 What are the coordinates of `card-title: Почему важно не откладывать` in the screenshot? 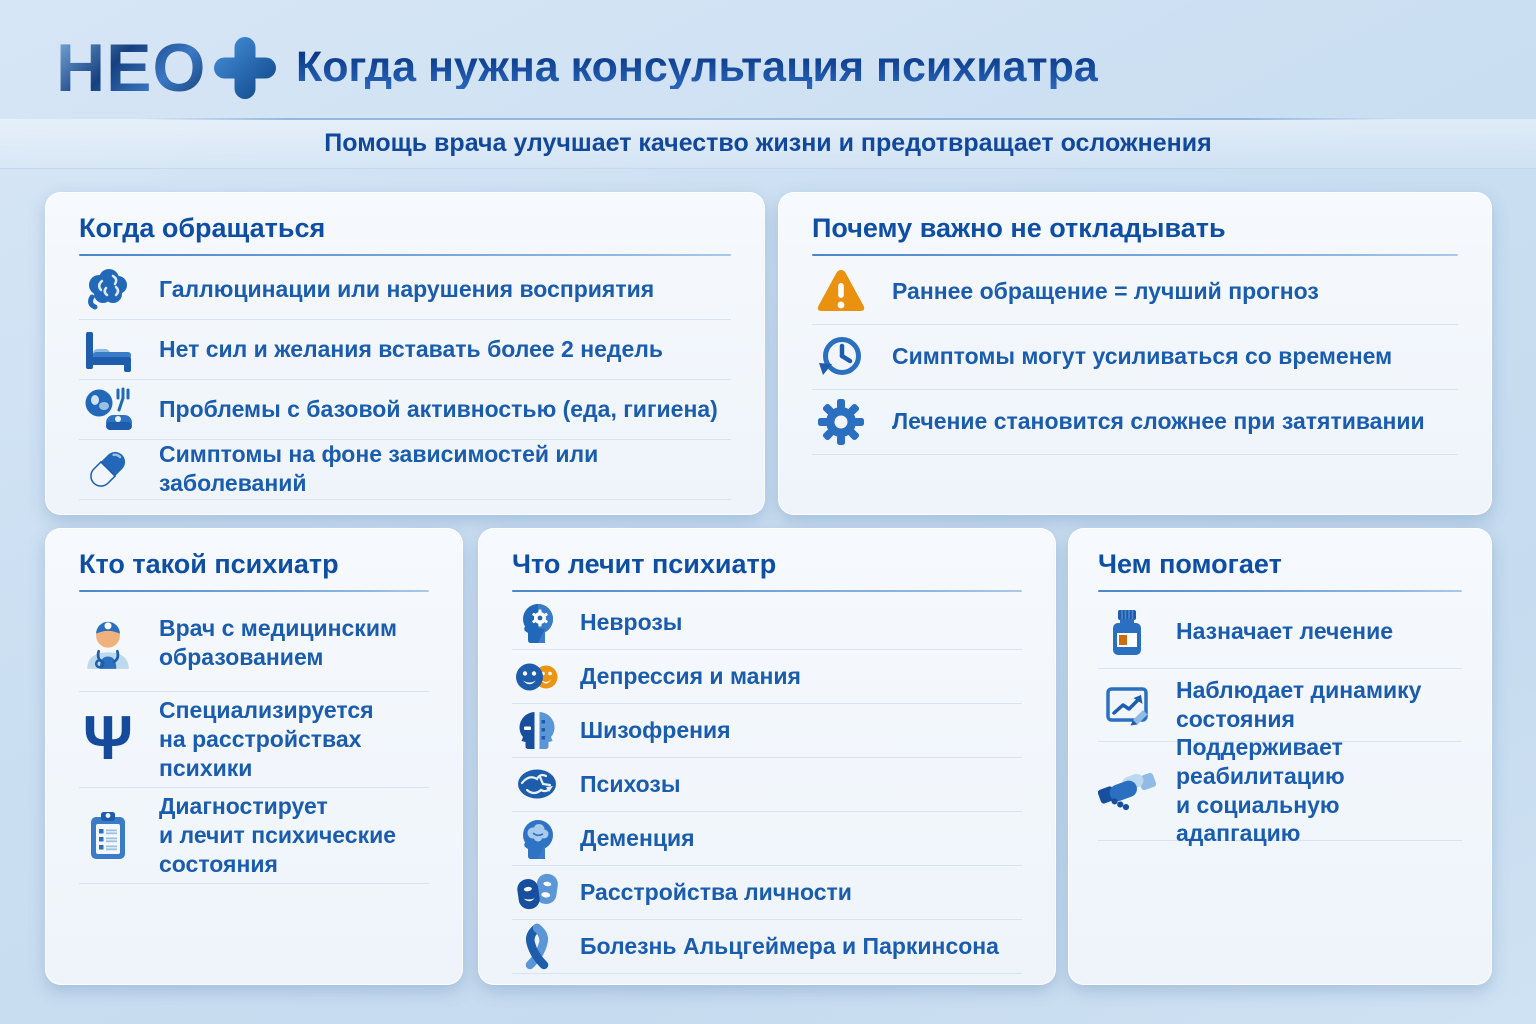 It's located at (1019, 228).